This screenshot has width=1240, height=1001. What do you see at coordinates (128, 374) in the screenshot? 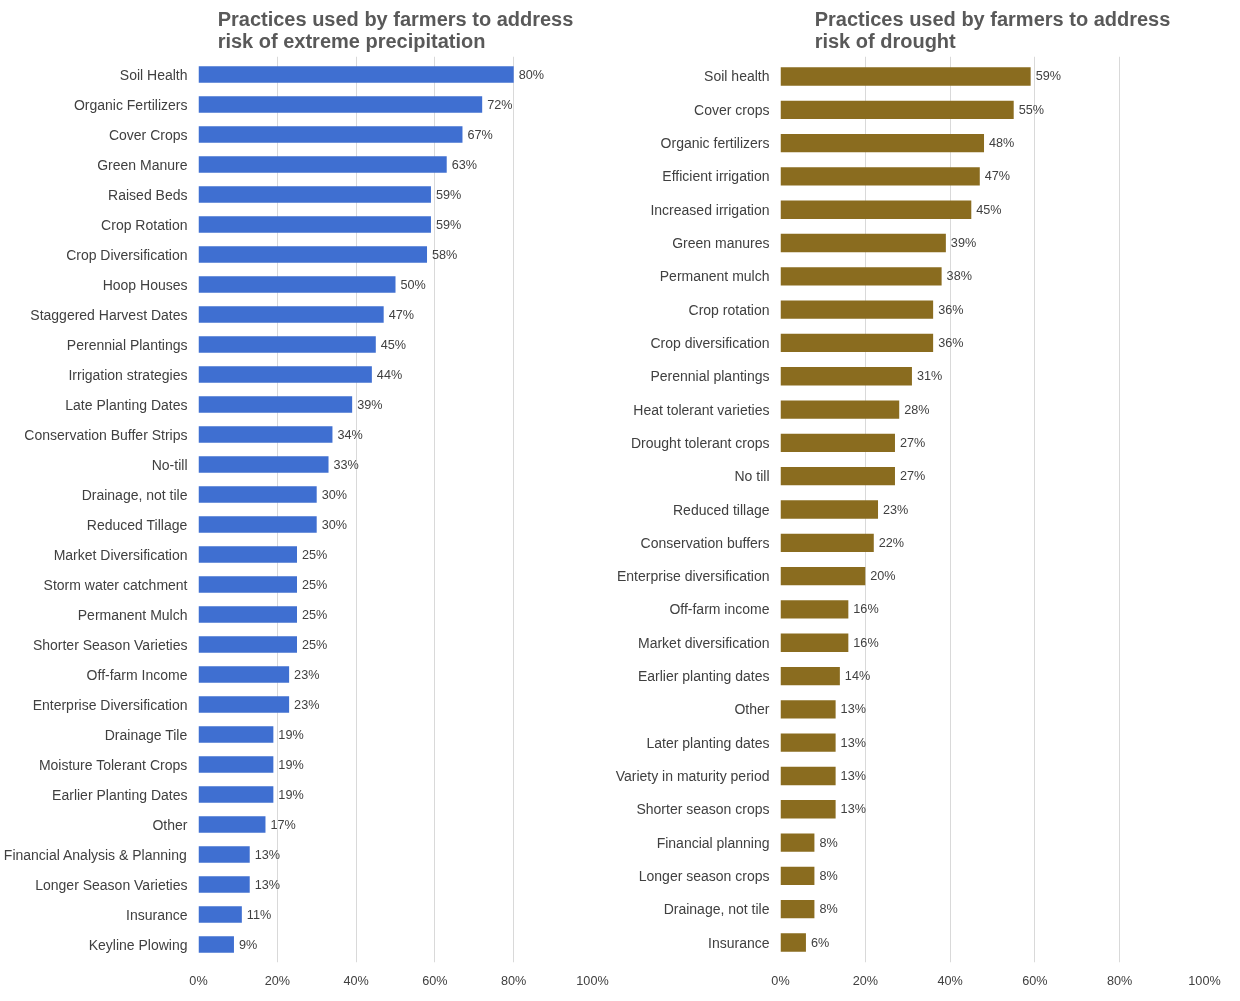
I see `y-tick-label: Irrigation strategies` at bounding box center [128, 374].